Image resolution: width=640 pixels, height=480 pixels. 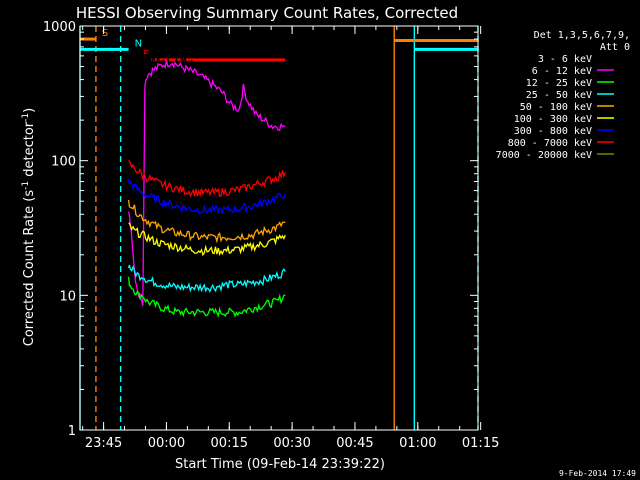 What do you see at coordinates (103, 443) in the screenshot?
I see `x-tick-label: 23:45` at bounding box center [103, 443].